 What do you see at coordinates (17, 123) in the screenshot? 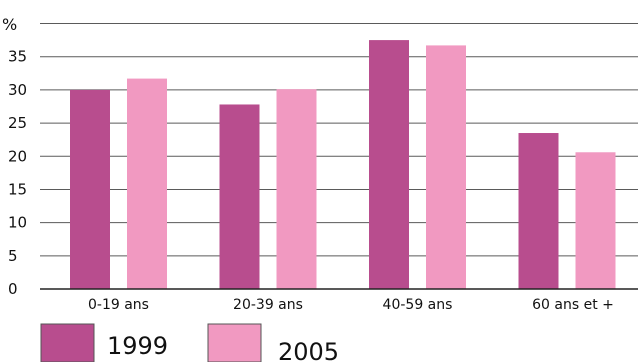
I see `y-tick-label: 25` at bounding box center [17, 123].